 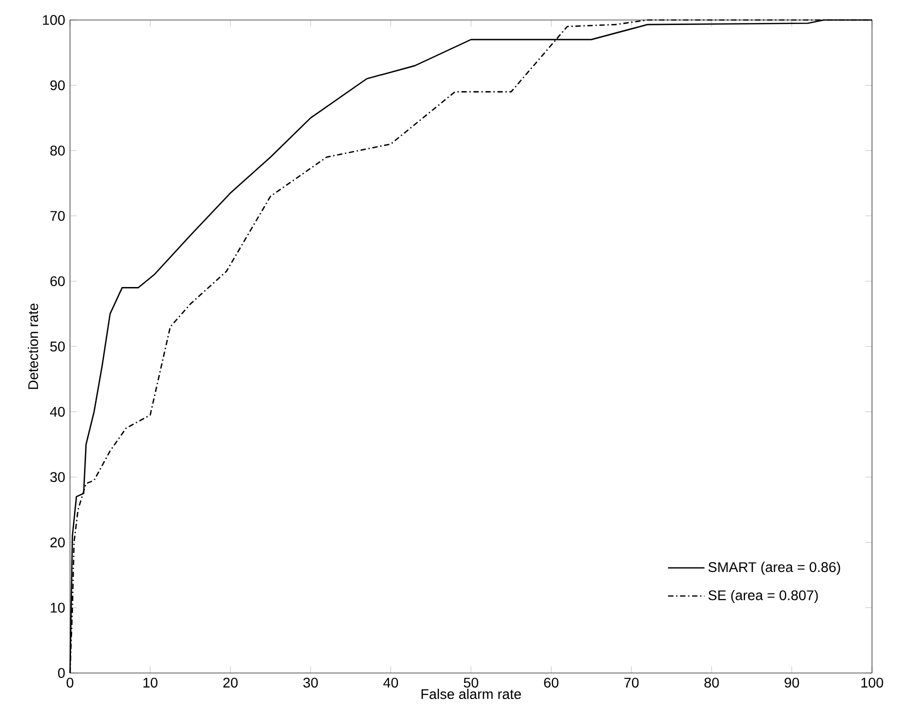 I want to click on x-tick-label: 20, so click(x=230, y=683).